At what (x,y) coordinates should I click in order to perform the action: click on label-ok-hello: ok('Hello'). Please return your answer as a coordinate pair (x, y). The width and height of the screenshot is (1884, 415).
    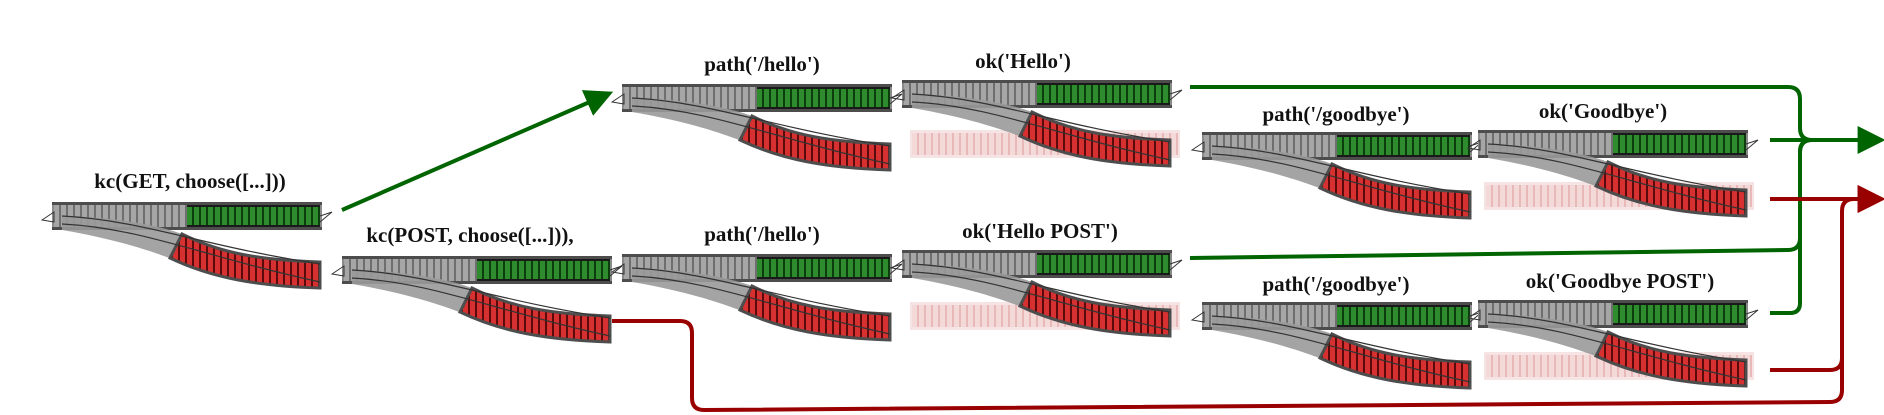
    Looking at the image, I should click on (1023, 61).